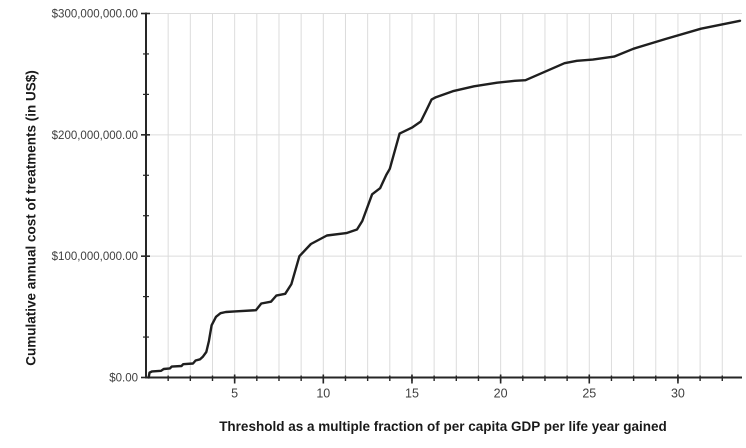  I want to click on x-tick-label: 10, so click(323, 394).